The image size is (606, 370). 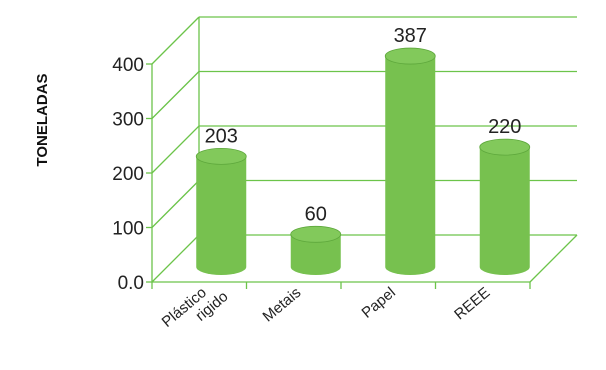 What do you see at coordinates (128, 65) in the screenshot?
I see `y-tick-label: 400` at bounding box center [128, 65].